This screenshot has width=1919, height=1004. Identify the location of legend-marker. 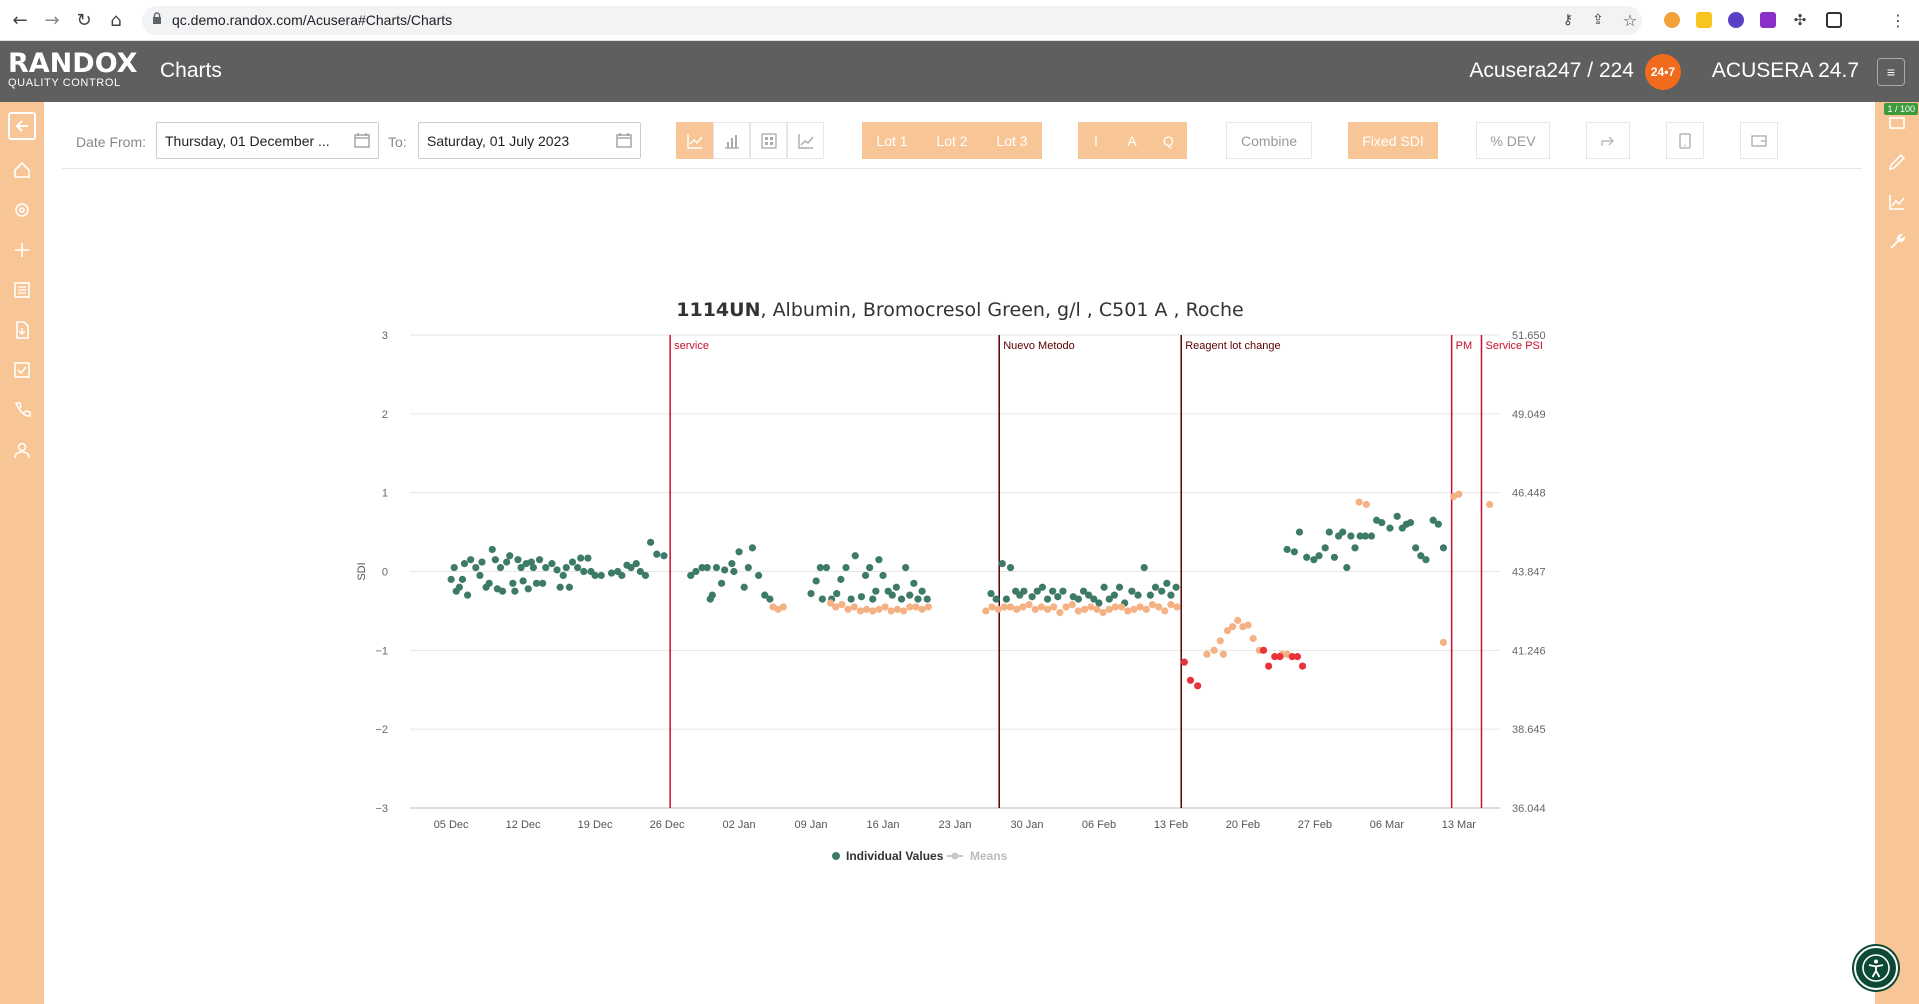
(955, 856).